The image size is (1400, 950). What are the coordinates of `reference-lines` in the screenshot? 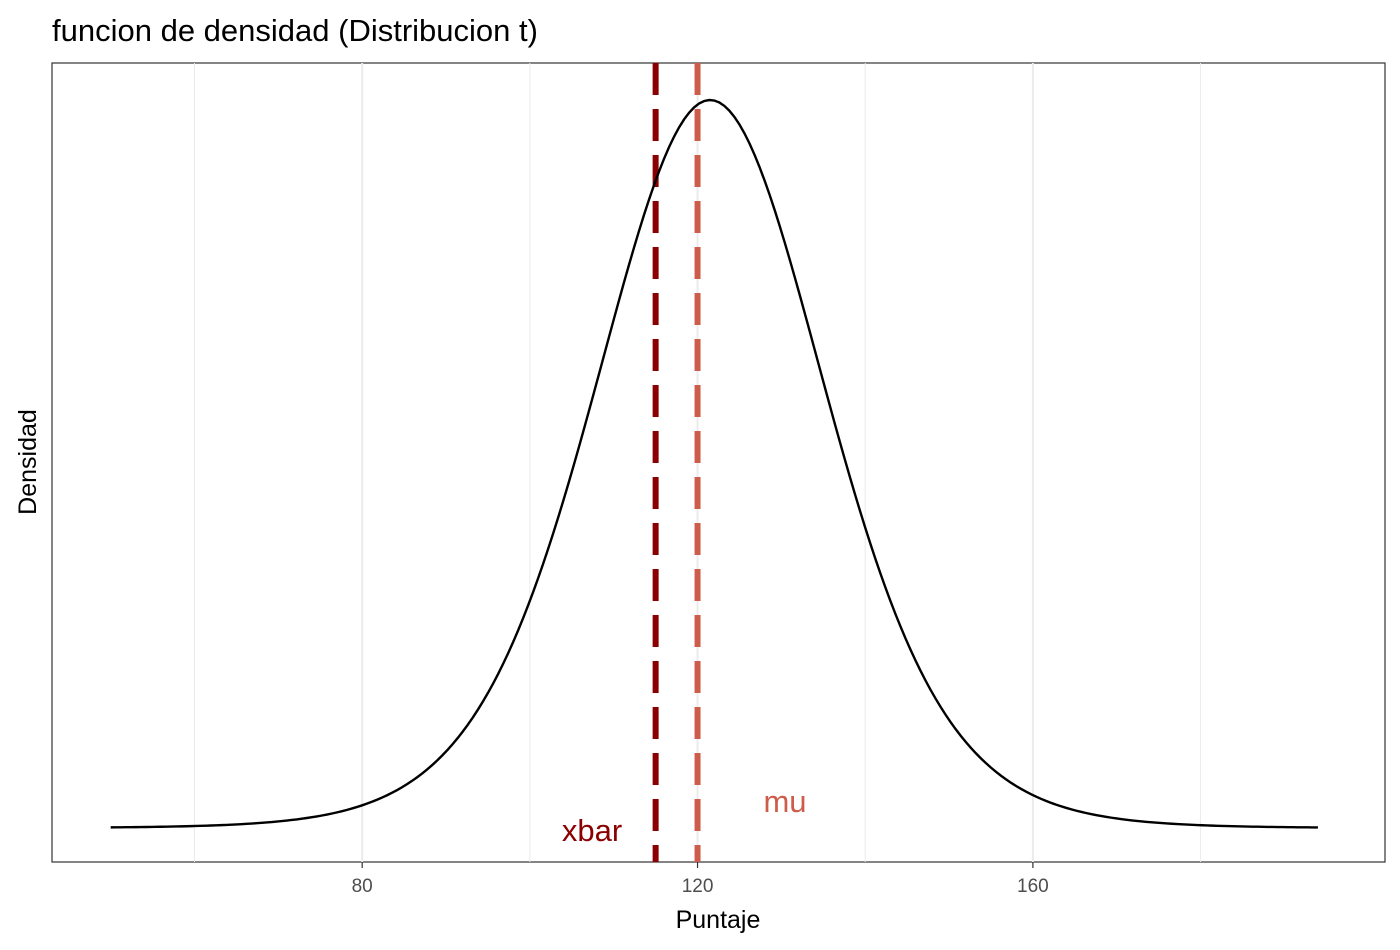 It's located at (676, 462).